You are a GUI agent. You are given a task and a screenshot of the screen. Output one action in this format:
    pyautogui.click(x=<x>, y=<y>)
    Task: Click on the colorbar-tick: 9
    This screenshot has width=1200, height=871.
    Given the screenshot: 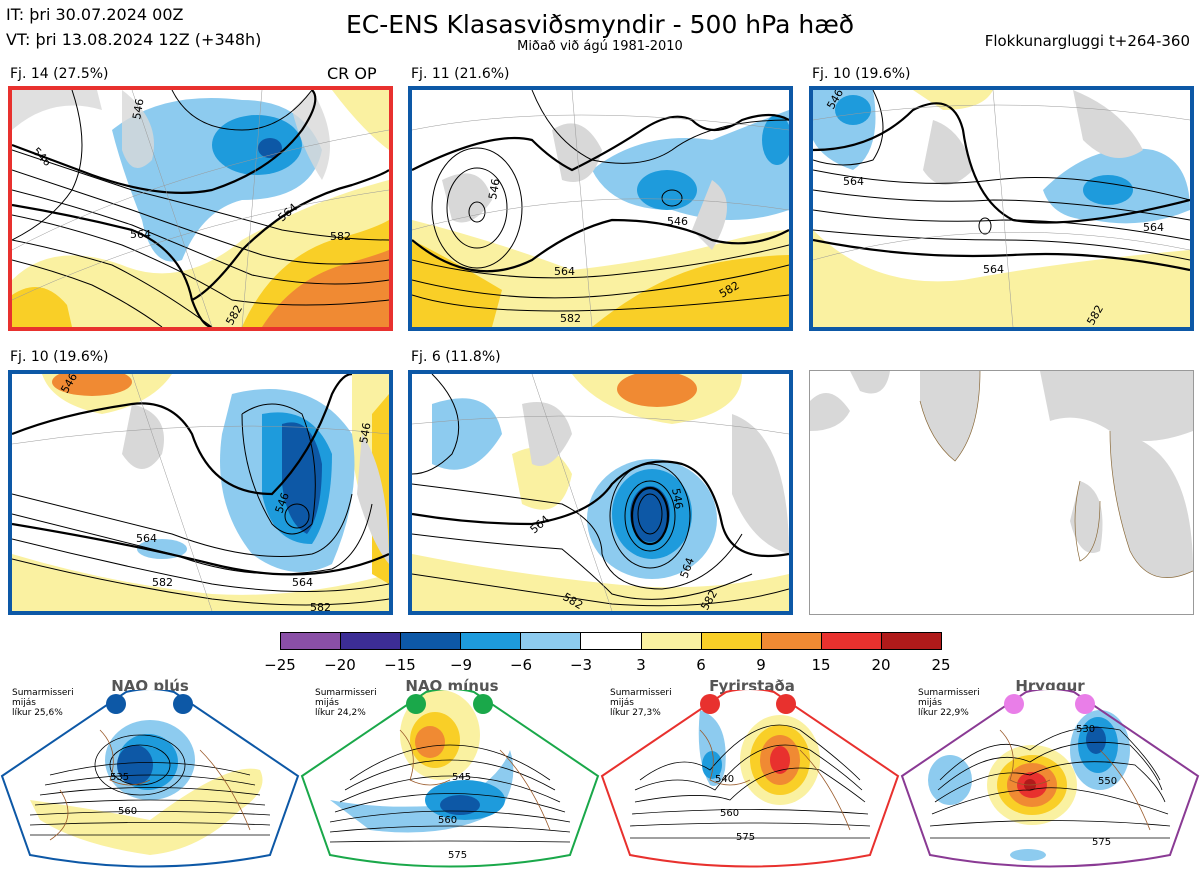 What is the action you would take?
    pyautogui.click(x=761, y=665)
    